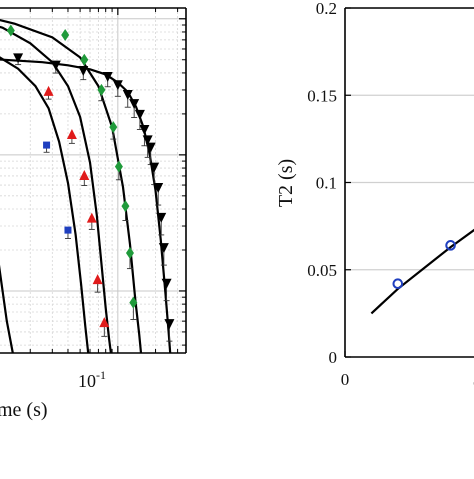  I want to click on left-x-tick-label: 10-1, so click(92, 379).